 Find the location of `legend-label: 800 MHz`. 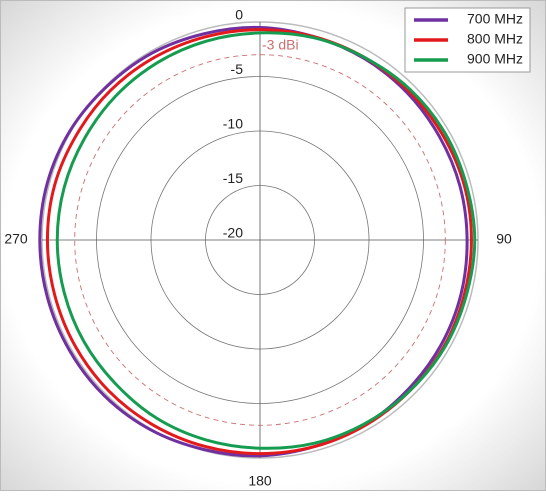

legend-label: 800 MHz is located at coordinates (495, 39).